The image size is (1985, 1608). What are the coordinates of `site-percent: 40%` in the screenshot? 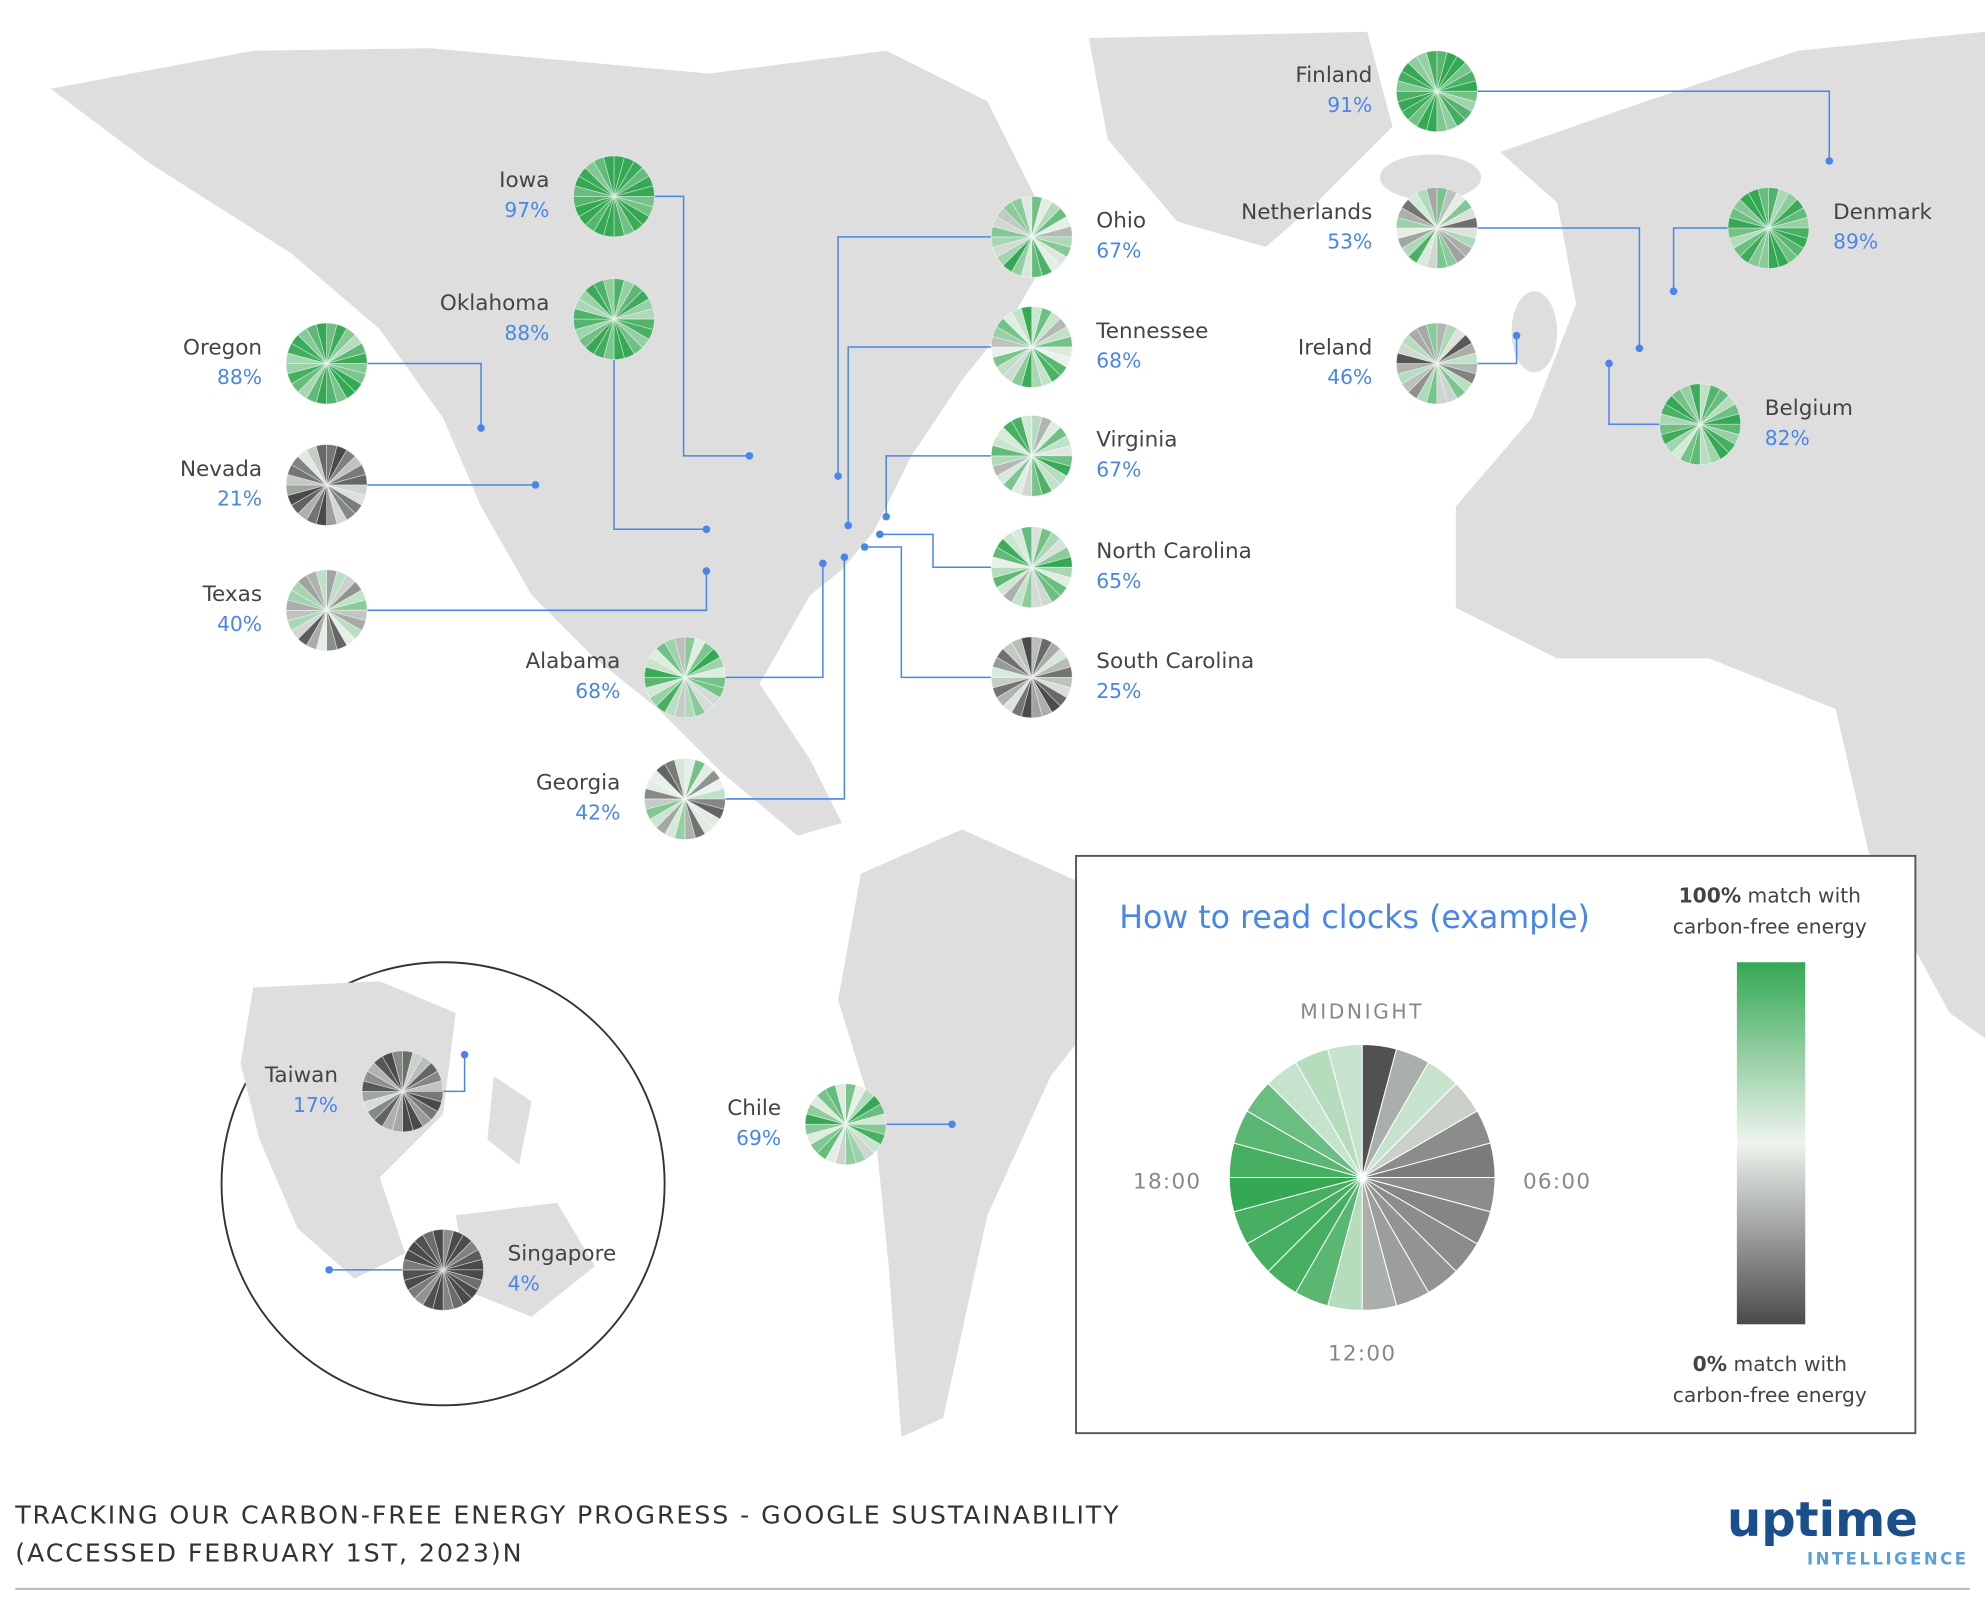 It's located at (239, 624).